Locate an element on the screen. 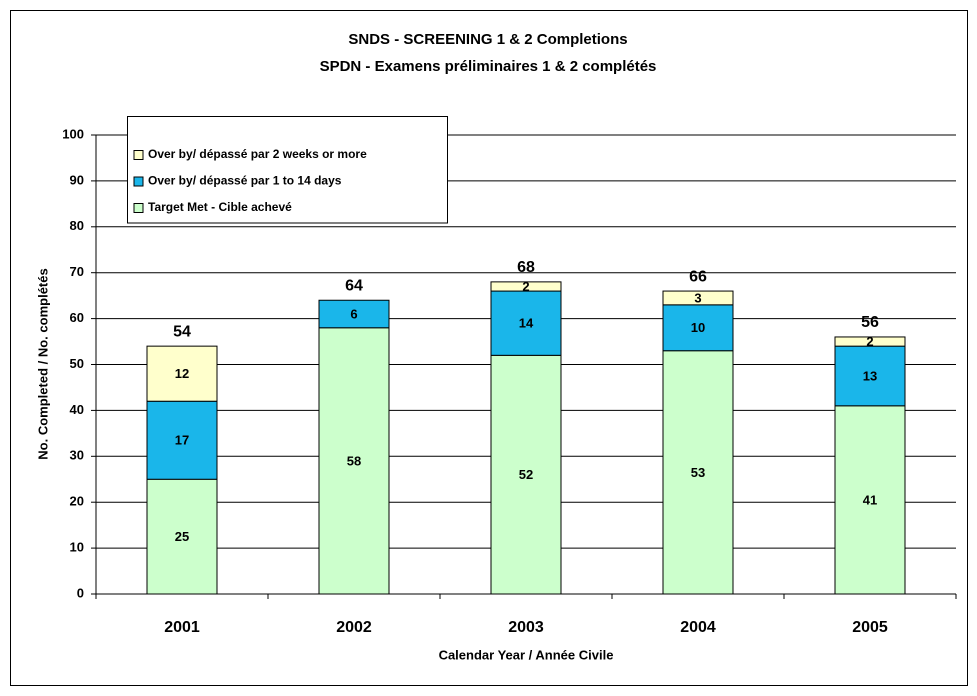  value-label: 12 is located at coordinates (182, 373).